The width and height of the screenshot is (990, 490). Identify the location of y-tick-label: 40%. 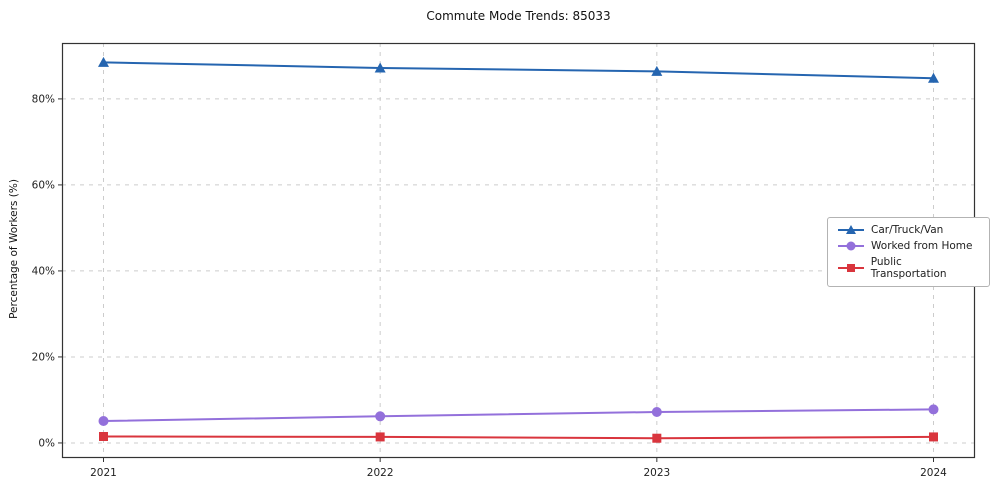
(43, 271).